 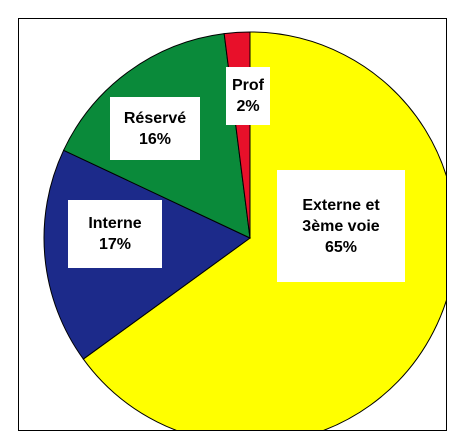 I want to click on category-label: Interne, so click(x=115, y=223).